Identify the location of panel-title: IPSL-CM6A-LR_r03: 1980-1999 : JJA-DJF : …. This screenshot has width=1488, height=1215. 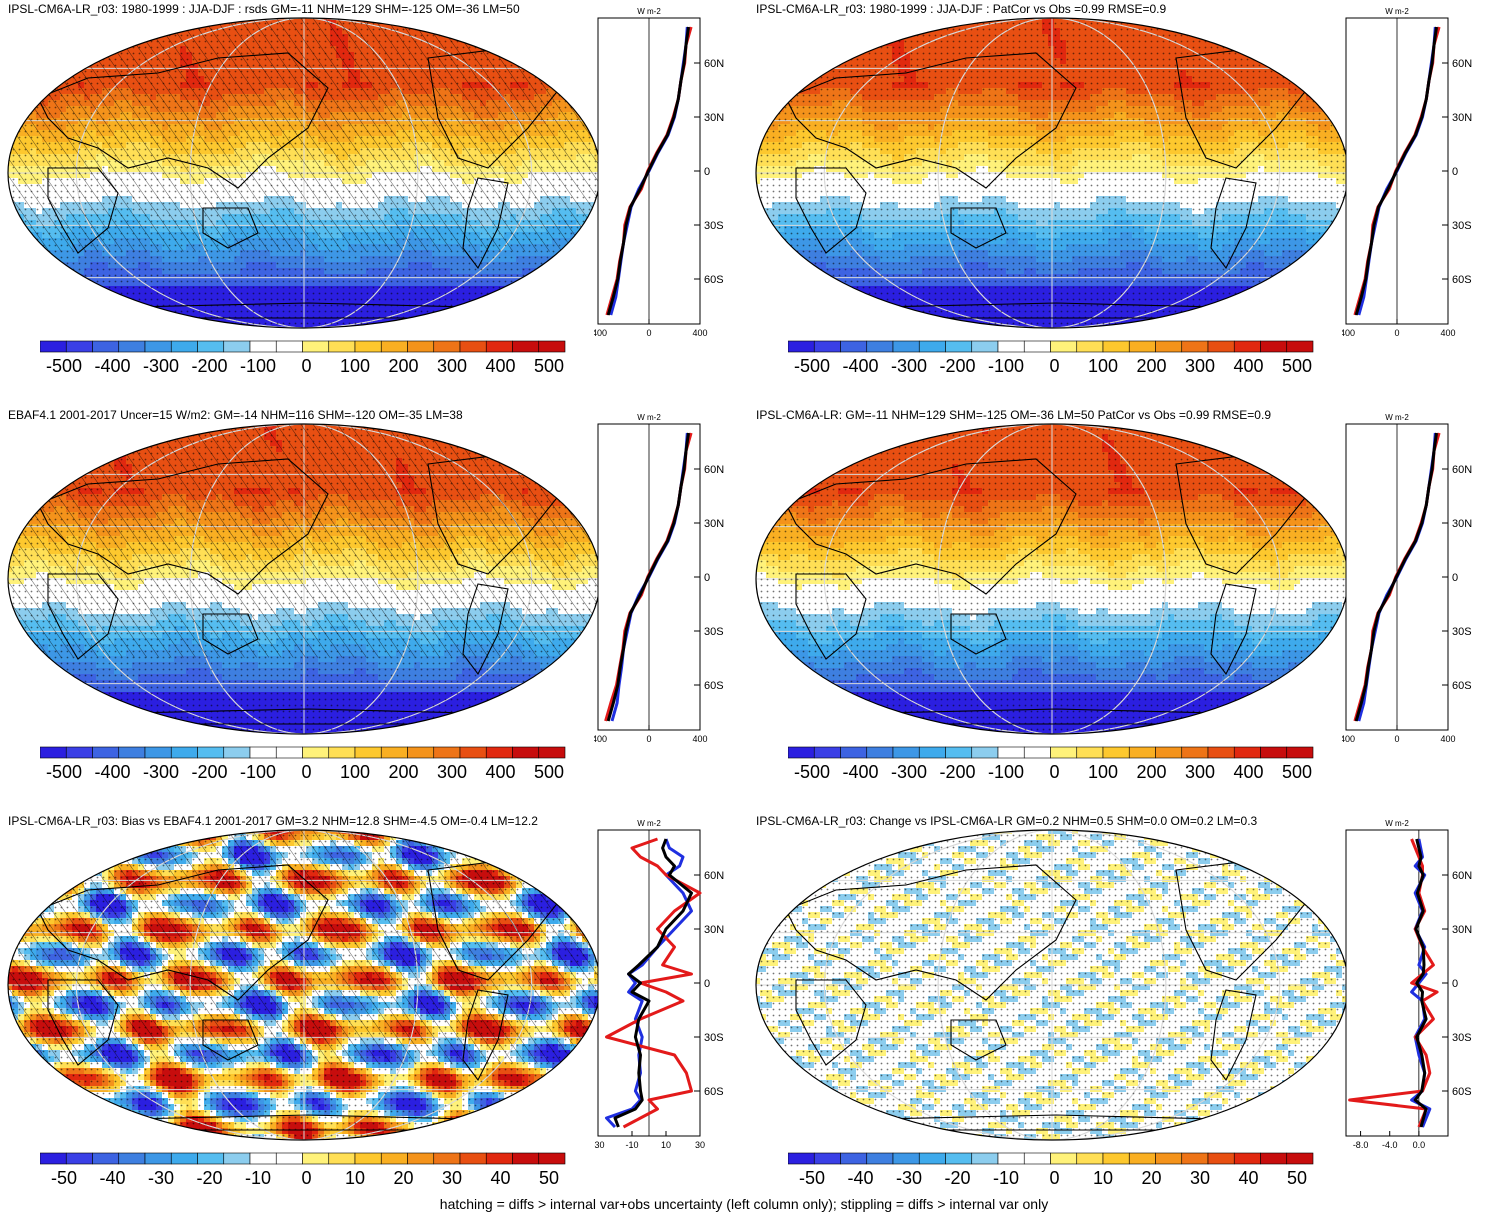
(264, 9).